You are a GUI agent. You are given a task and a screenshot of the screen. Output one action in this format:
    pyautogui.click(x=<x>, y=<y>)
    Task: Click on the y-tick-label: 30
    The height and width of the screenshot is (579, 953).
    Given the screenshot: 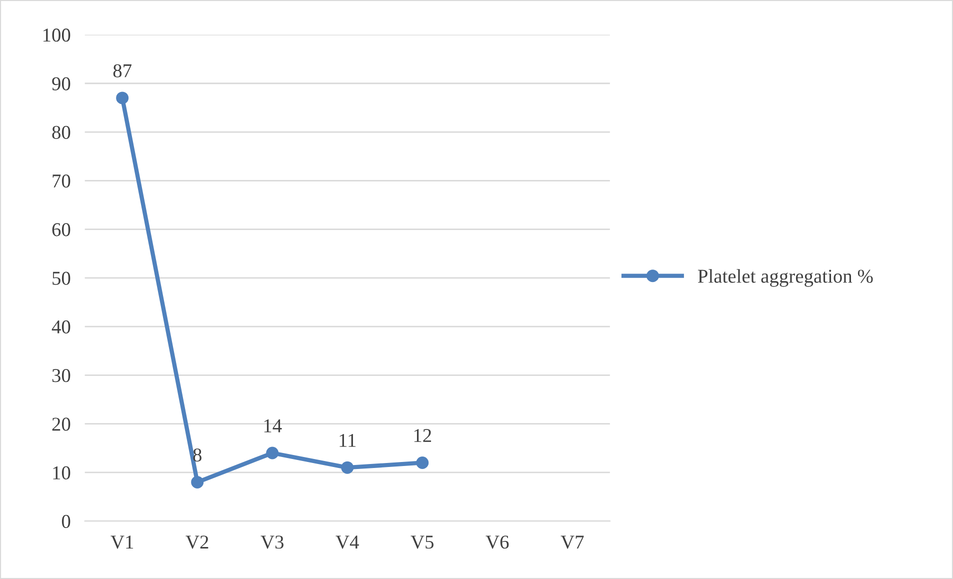 What is the action you would take?
    pyautogui.click(x=61, y=375)
    